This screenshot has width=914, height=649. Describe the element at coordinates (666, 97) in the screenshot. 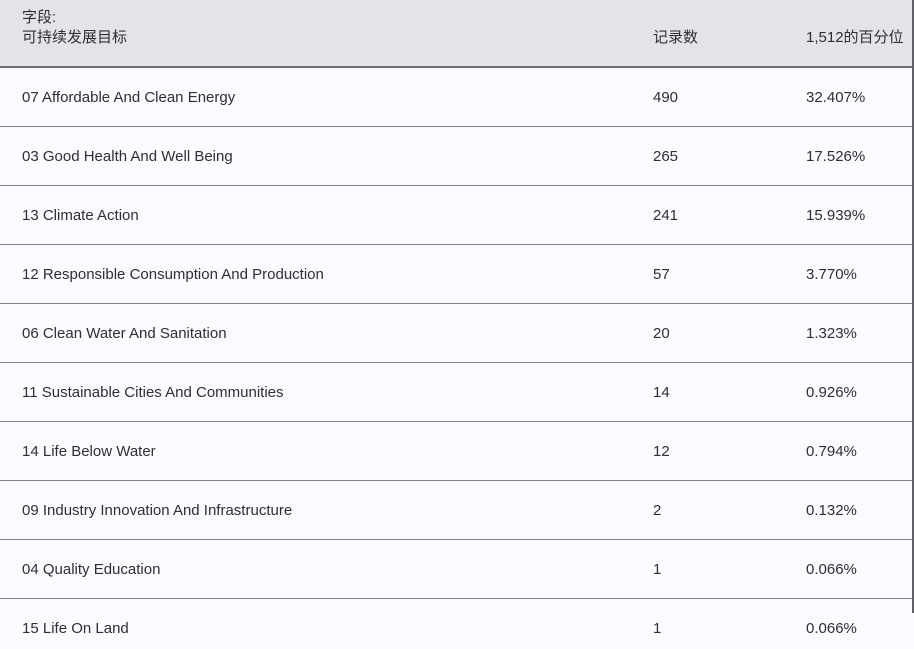

I see `row-records: 490` at that location.